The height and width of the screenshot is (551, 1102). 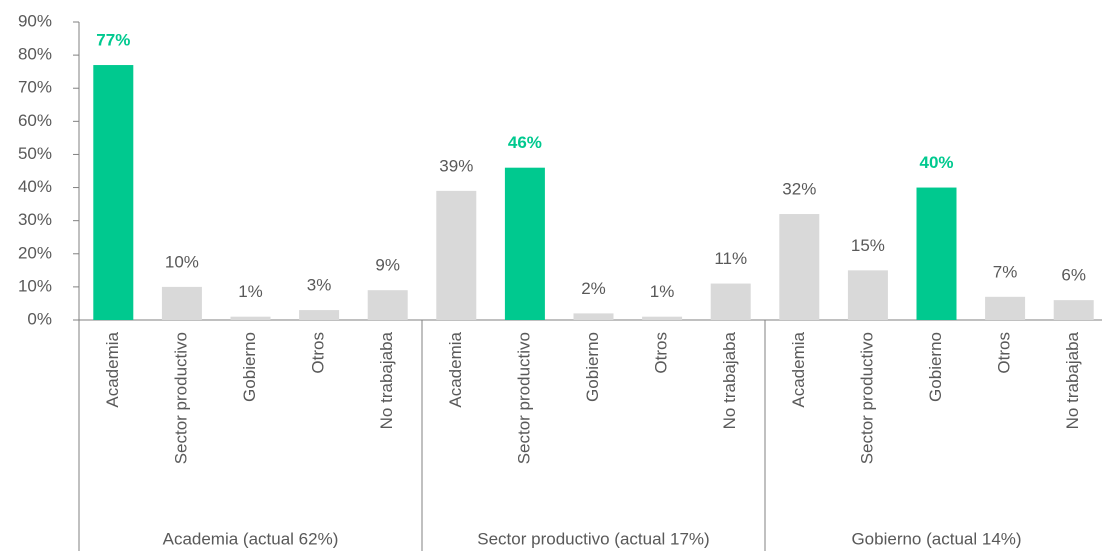 What do you see at coordinates (39, 318) in the screenshot?
I see `y-tick-label: 0%` at bounding box center [39, 318].